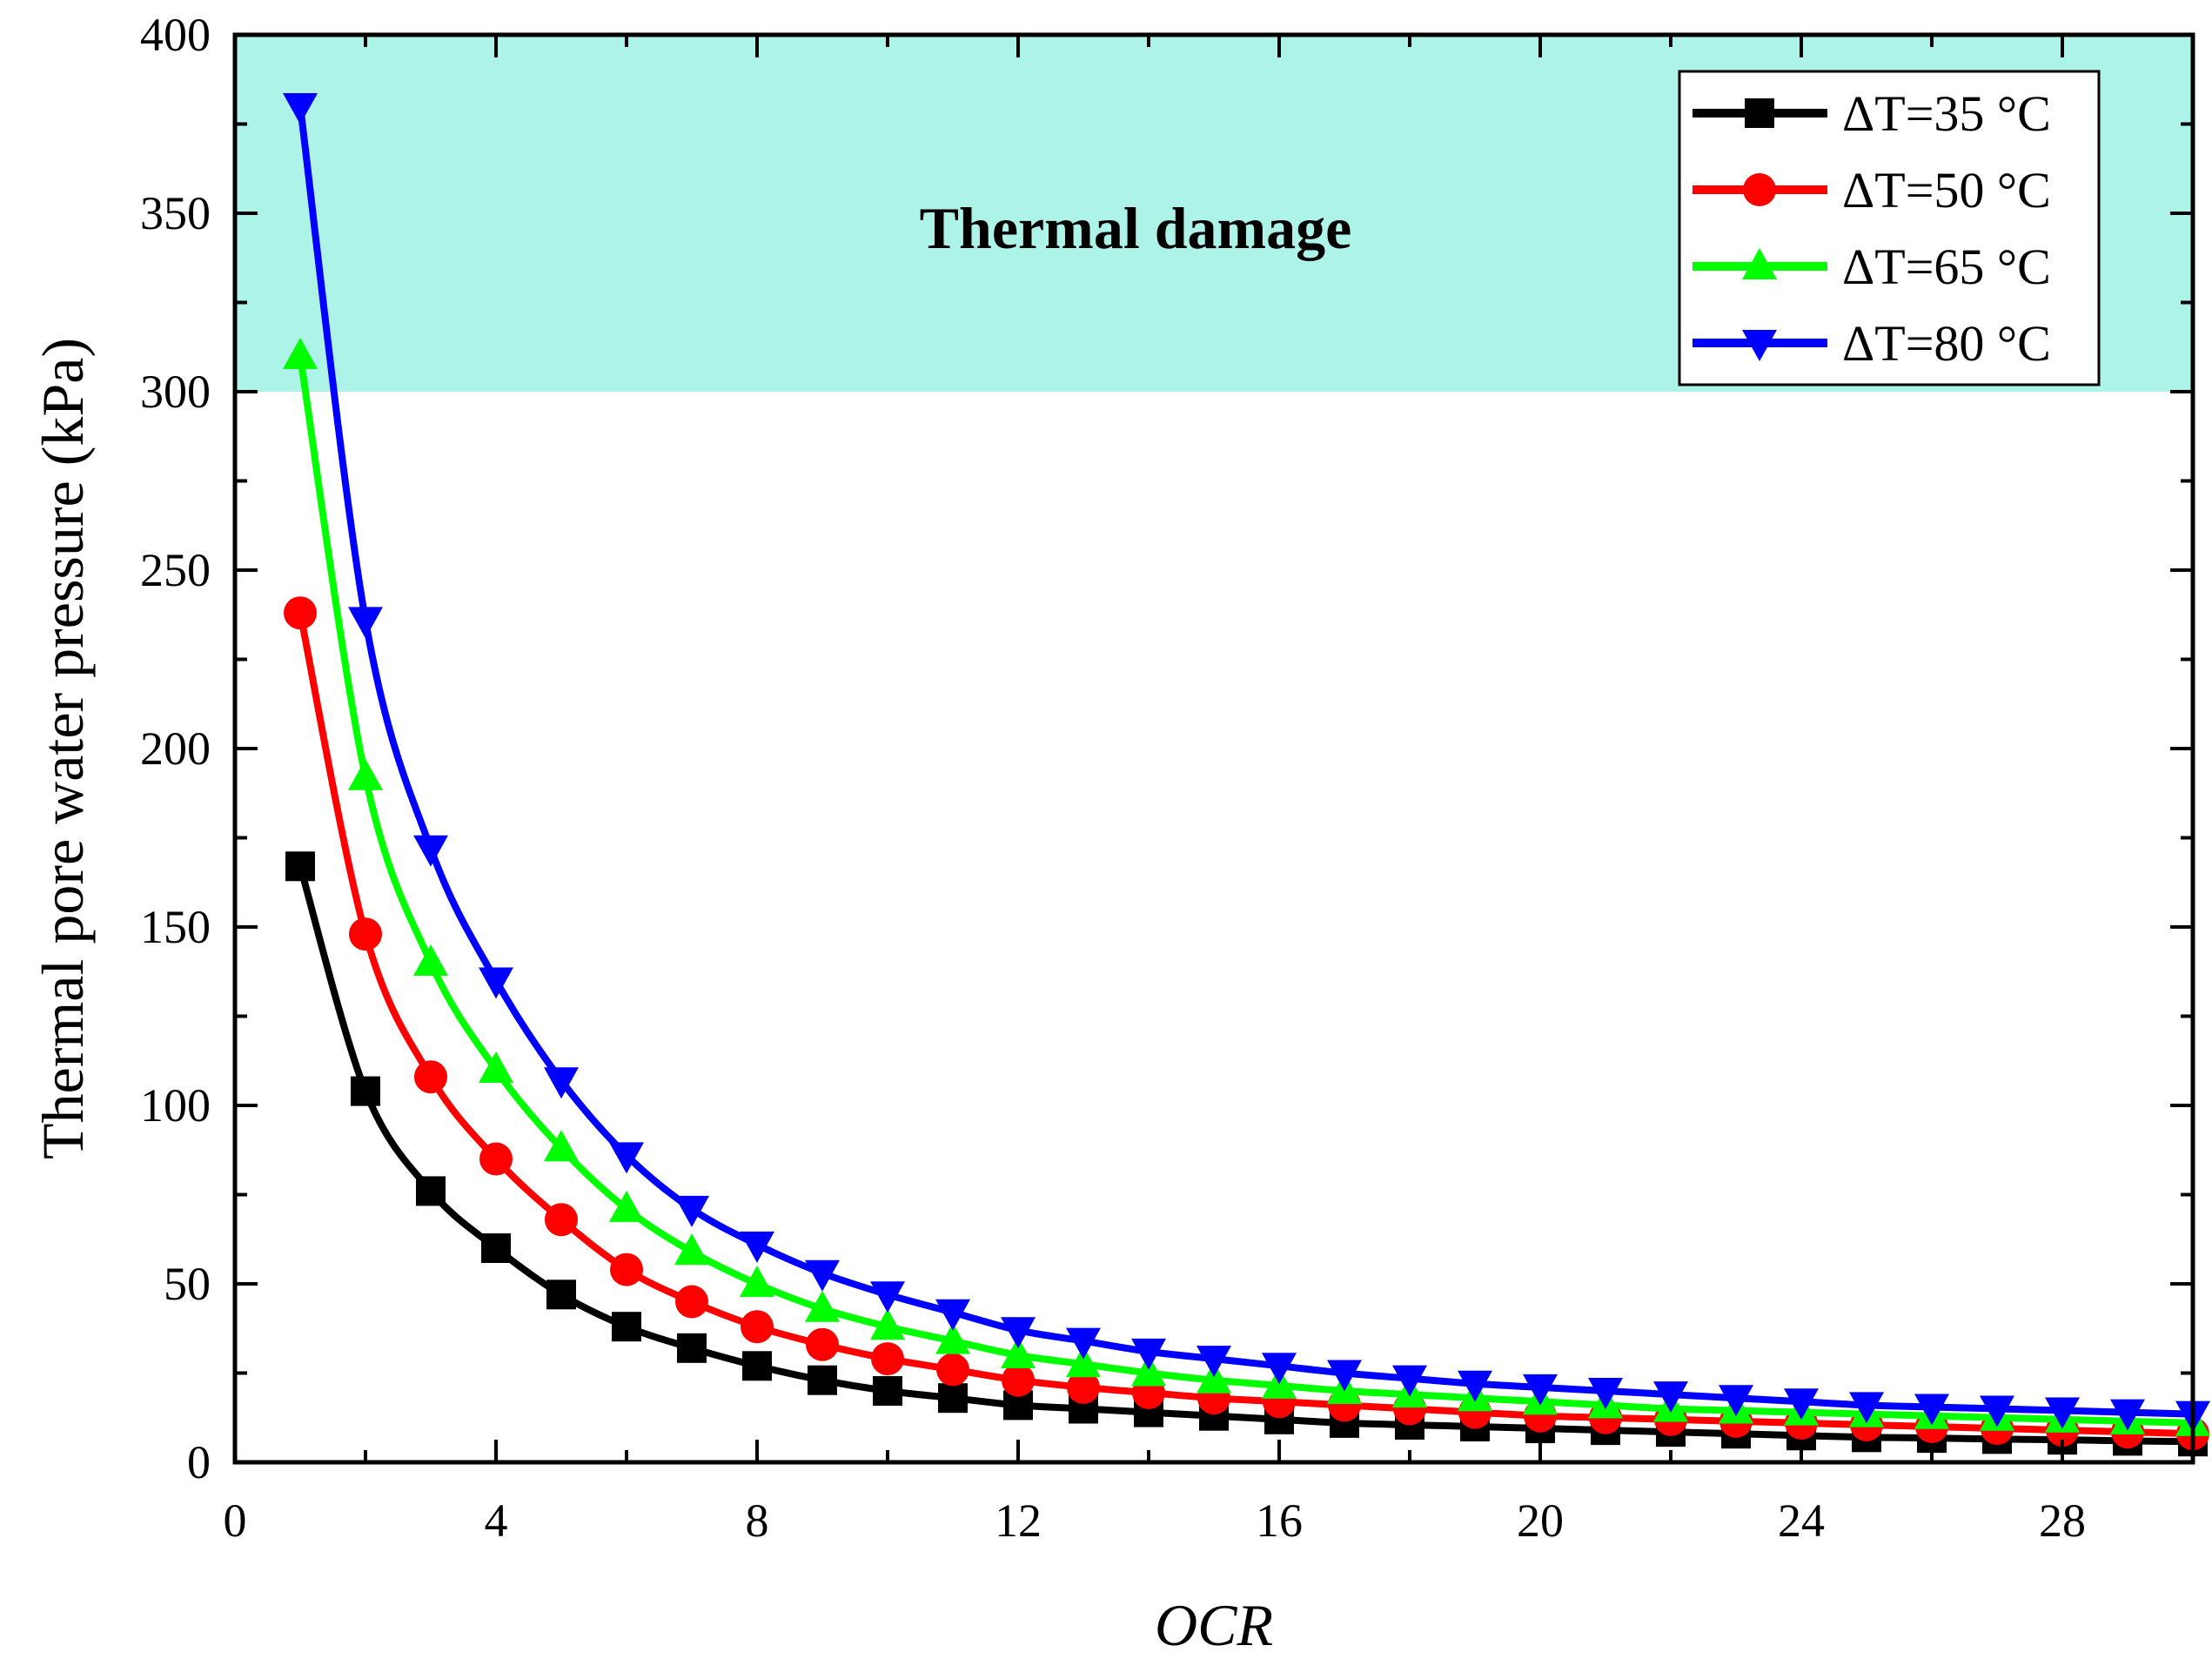 This screenshot has height=1659, width=2212. I want to click on x-tick-label: 24, so click(1801, 1520).